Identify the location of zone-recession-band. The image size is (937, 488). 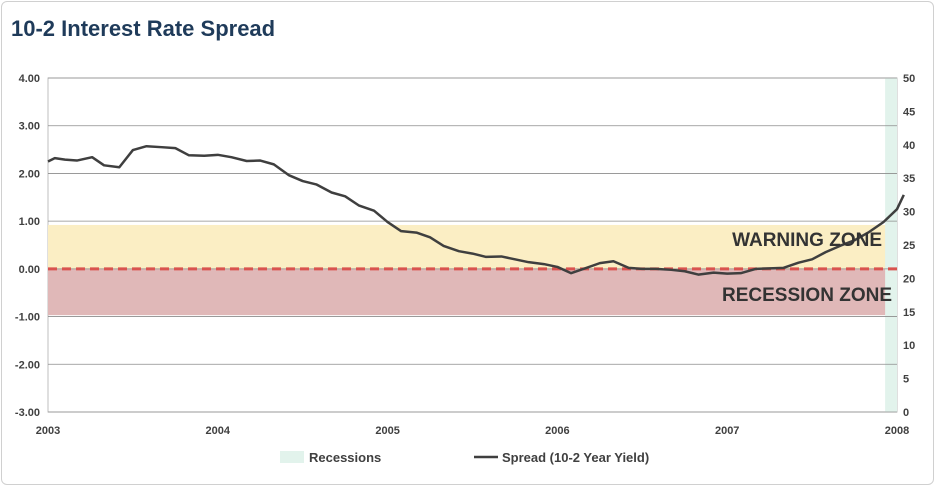
(472, 292).